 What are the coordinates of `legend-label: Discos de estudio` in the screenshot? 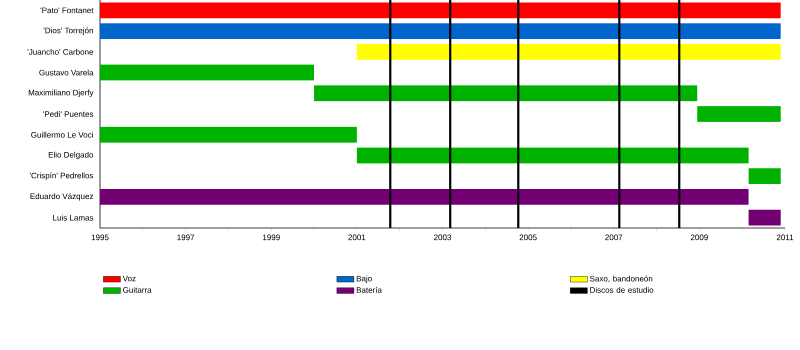 It's located at (622, 289).